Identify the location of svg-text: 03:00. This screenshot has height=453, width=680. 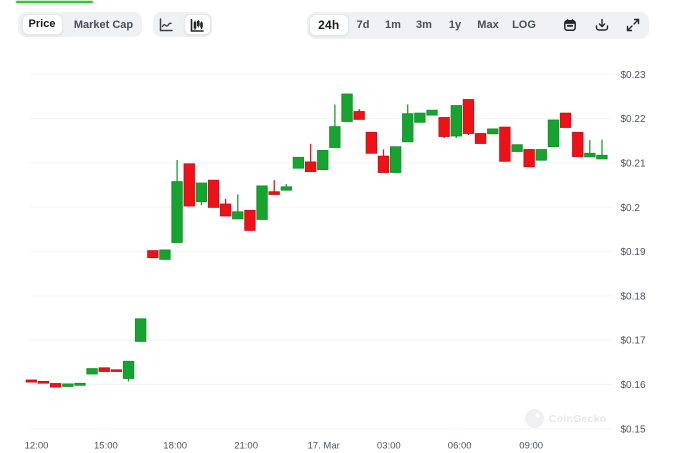
(389, 446).